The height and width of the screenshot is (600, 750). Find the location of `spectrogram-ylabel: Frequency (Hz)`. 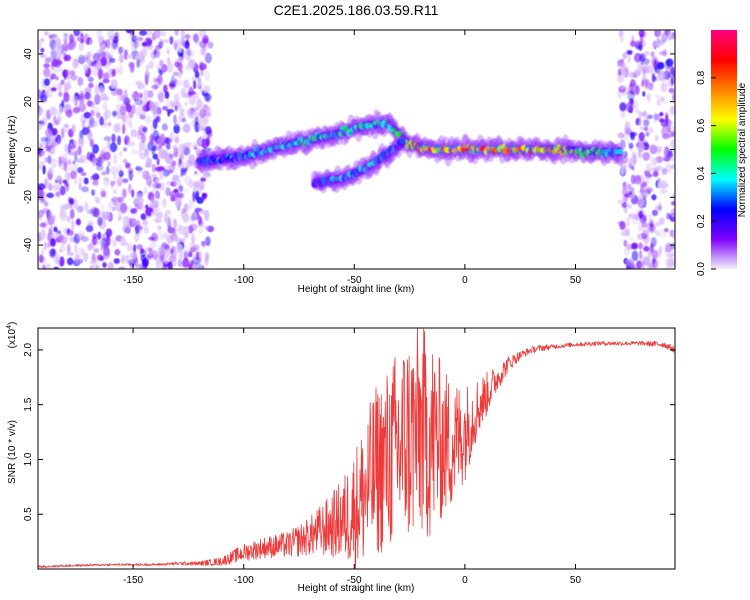

spectrogram-ylabel: Frequency (Hz) is located at coordinates (12, 150).